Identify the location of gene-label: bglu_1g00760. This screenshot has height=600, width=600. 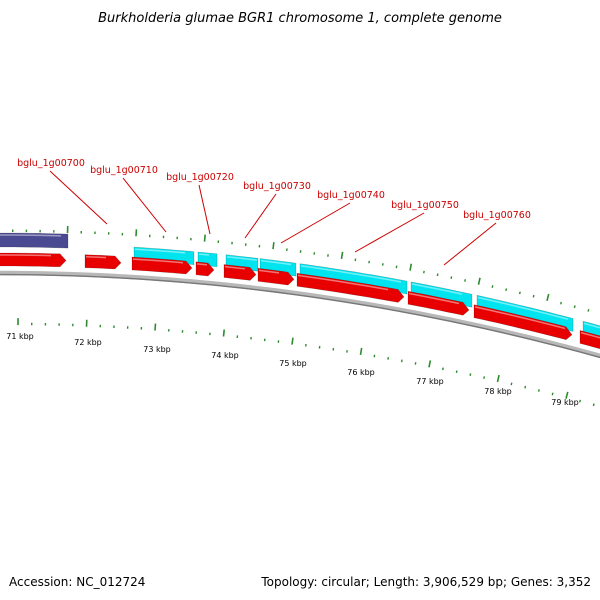
(497, 215).